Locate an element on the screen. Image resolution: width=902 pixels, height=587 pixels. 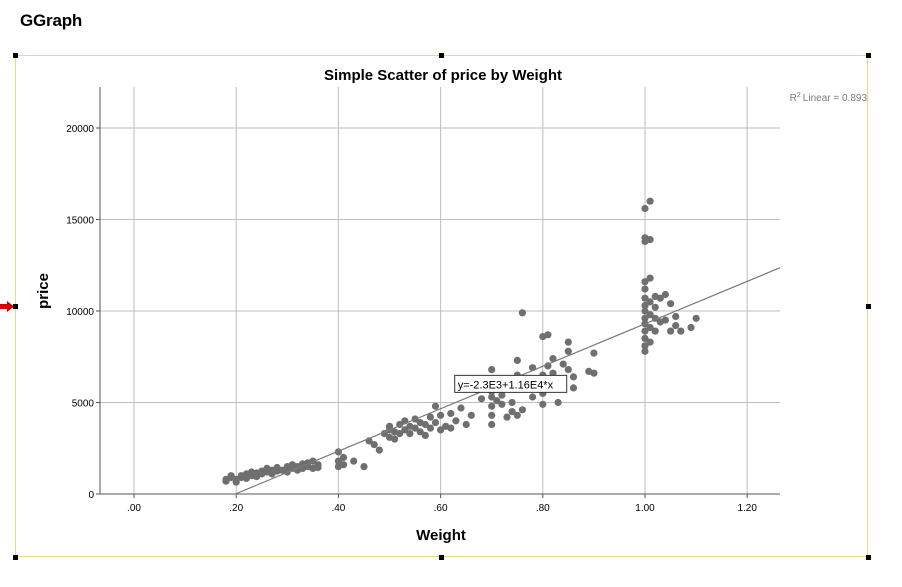
resize-handle-bottom-right is located at coordinates (868, 557).